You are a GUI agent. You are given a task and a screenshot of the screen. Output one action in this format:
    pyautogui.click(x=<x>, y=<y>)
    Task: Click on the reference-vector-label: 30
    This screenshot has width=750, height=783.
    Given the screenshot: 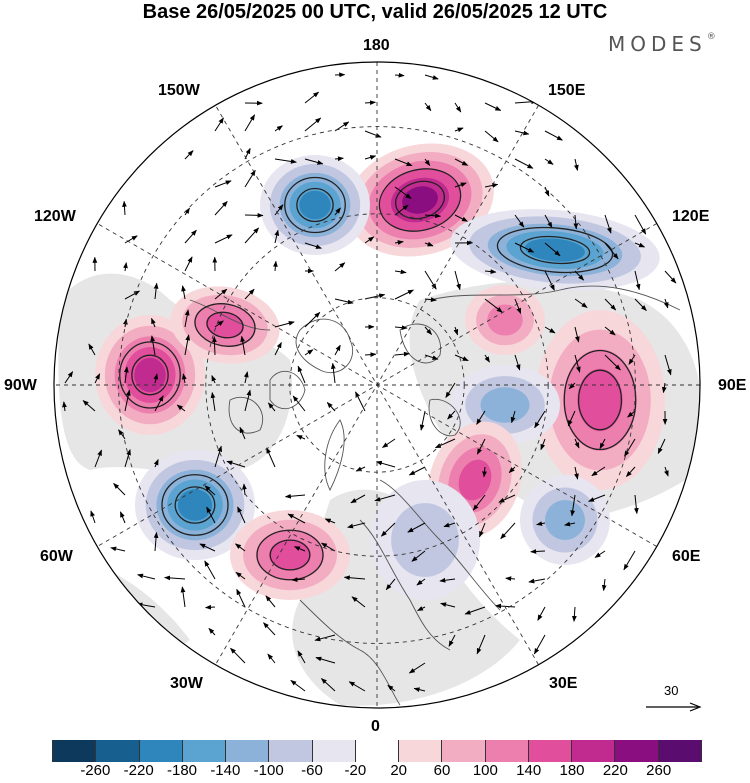 What is the action you would take?
    pyautogui.click(x=671, y=690)
    